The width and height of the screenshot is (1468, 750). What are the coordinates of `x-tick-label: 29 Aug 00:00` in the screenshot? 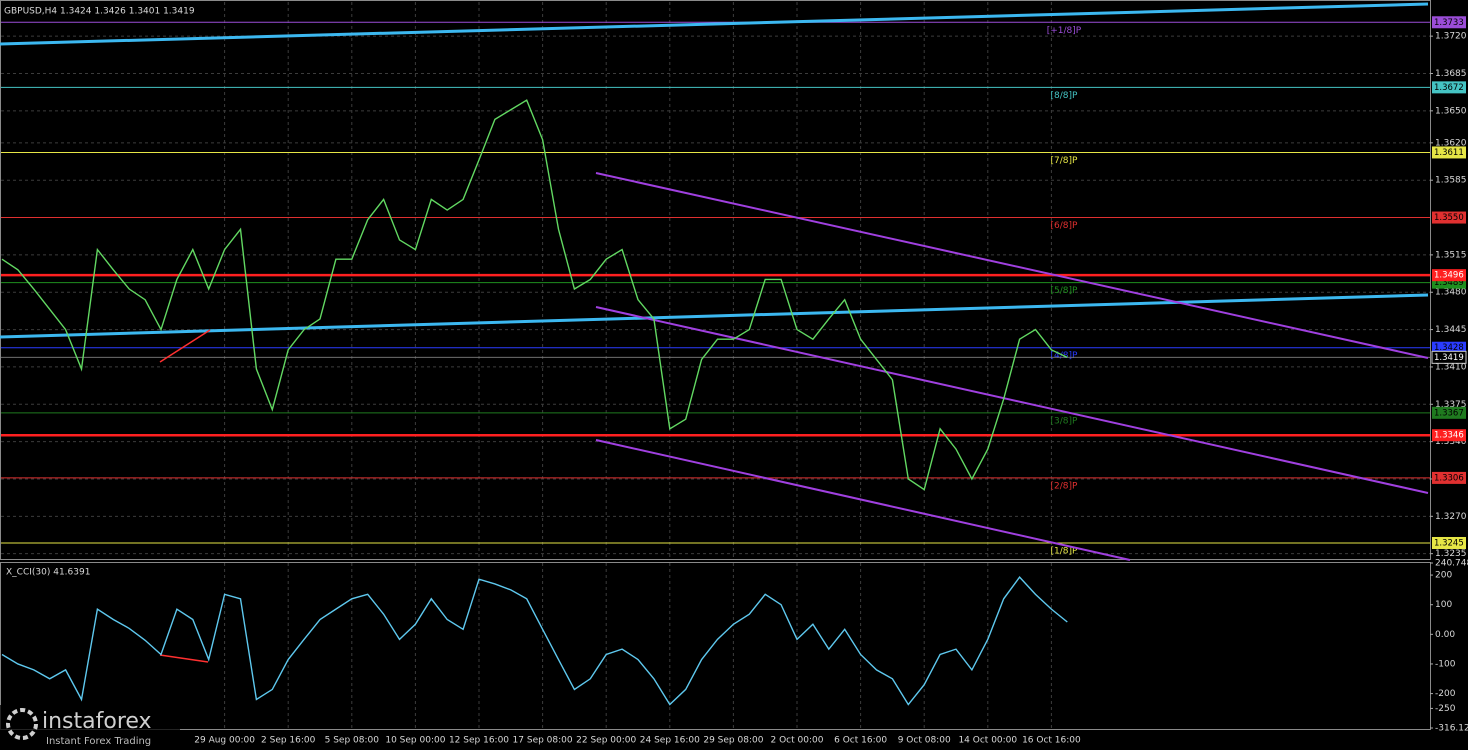 It's located at (224, 741).